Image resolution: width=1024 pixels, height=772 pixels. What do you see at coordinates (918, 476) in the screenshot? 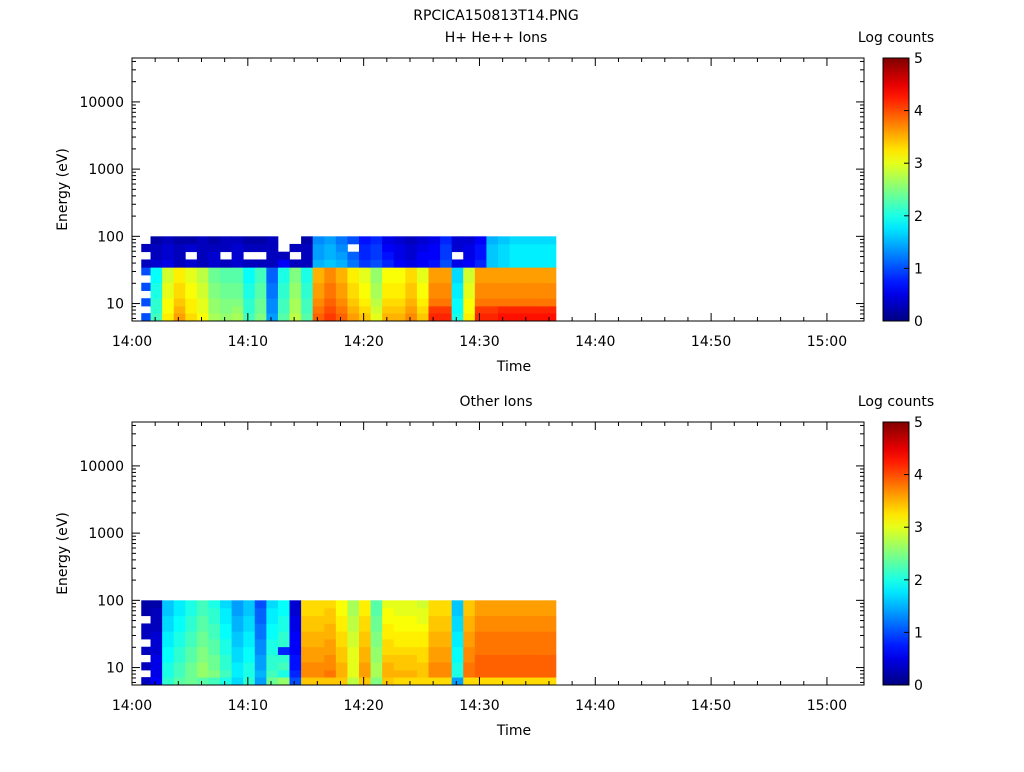
I see `colorbar-tick-label: 4` at bounding box center [918, 476].